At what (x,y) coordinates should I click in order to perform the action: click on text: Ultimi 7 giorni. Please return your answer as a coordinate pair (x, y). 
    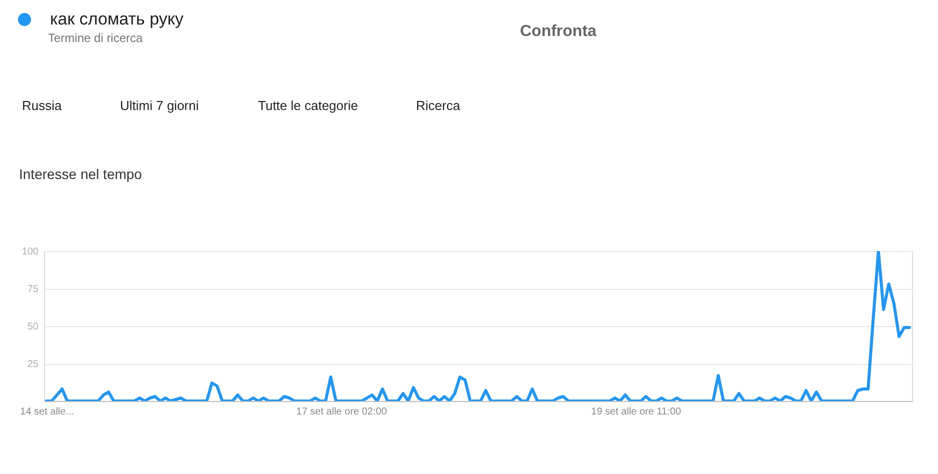
    Looking at the image, I should click on (159, 105).